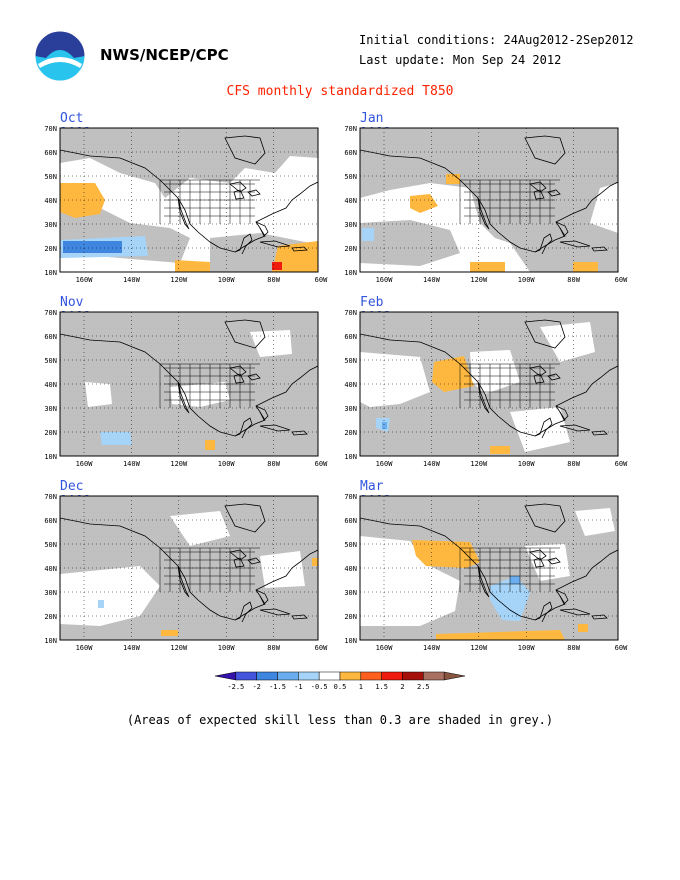 Image resolution: width=680 pixels, height=880 pixels. What do you see at coordinates (235, 687) in the screenshot?
I see `colorbar-label: -2.5` at bounding box center [235, 687].